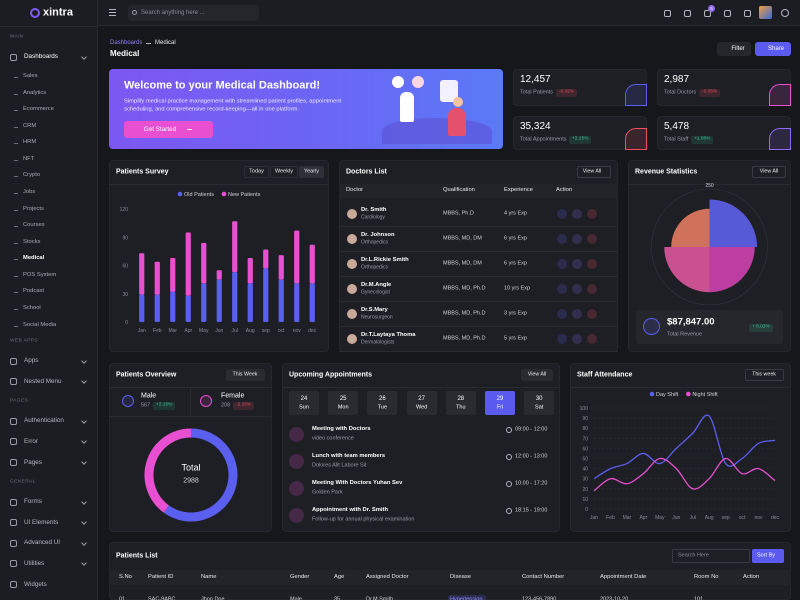 The height and width of the screenshot is (600, 800). Describe the element at coordinates (193, 13) in the screenshot. I see `search-box` at that location.